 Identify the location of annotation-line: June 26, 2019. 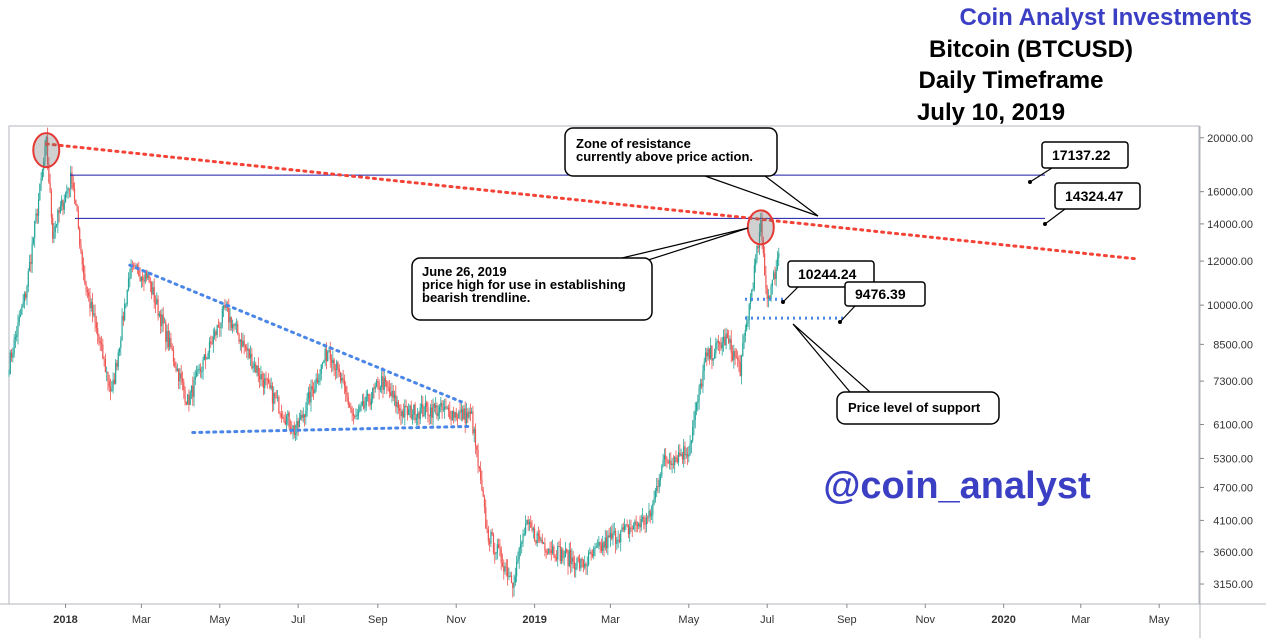
(464, 271).